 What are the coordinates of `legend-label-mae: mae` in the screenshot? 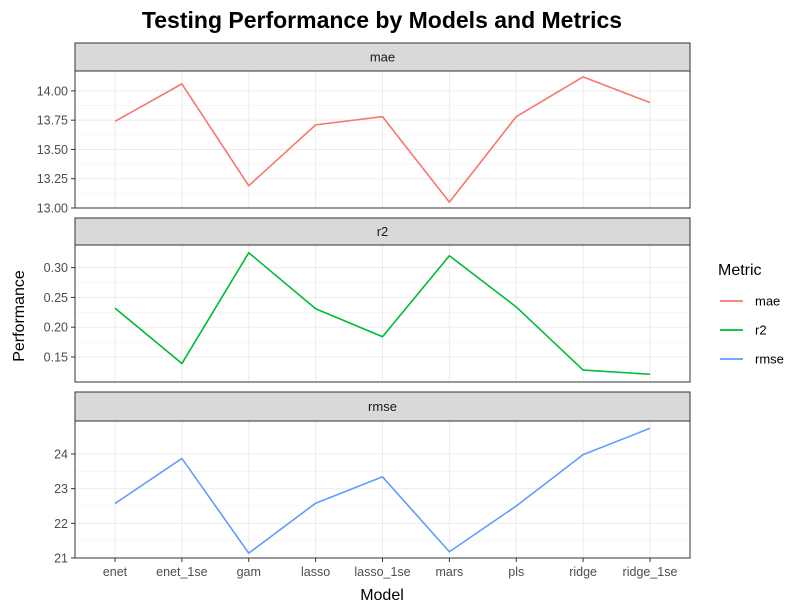 It's located at (767, 301).